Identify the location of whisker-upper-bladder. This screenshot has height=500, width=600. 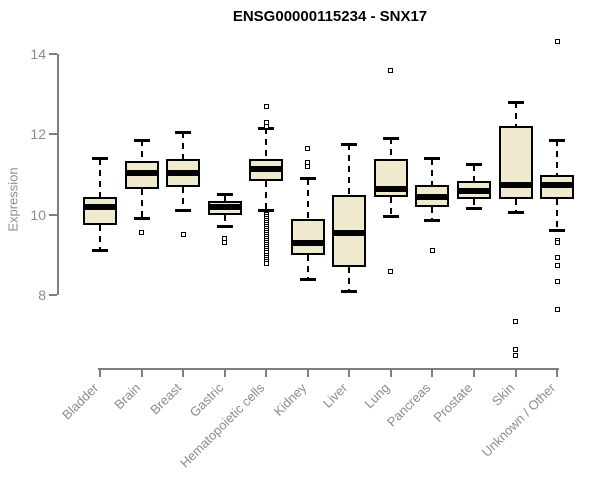
(100, 177).